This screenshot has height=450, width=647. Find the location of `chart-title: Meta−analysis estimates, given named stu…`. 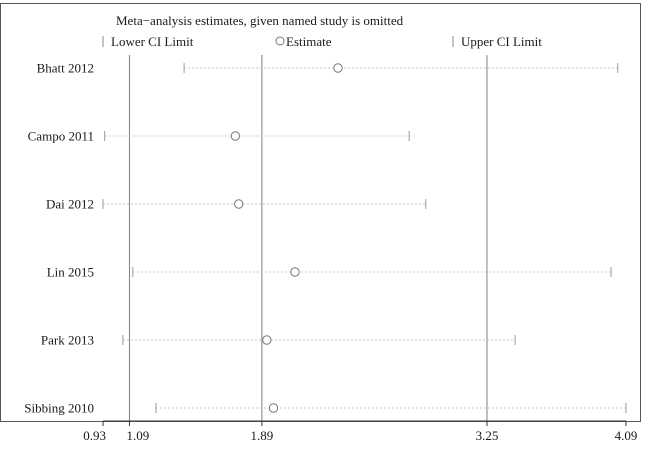

chart-title: Meta−analysis estimates, given named stu… is located at coordinates (260, 20).